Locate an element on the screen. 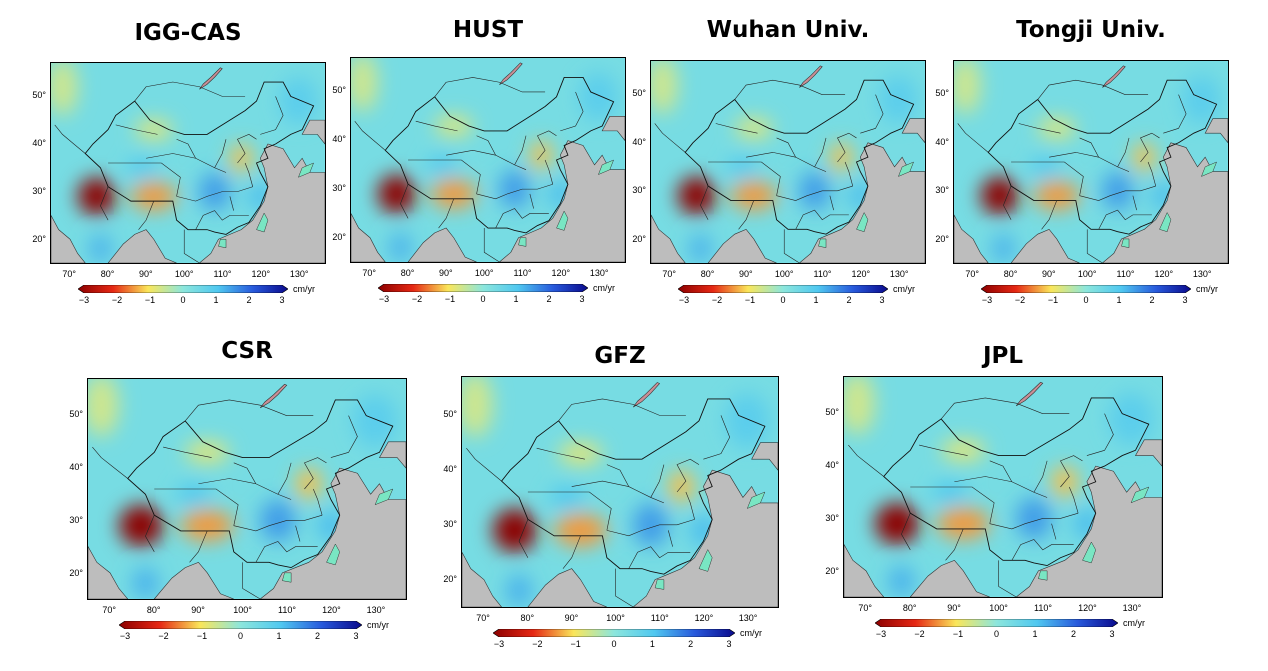 The image size is (1268, 671). colorbar-tick-label: −2 is located at coordinates (919, 634).